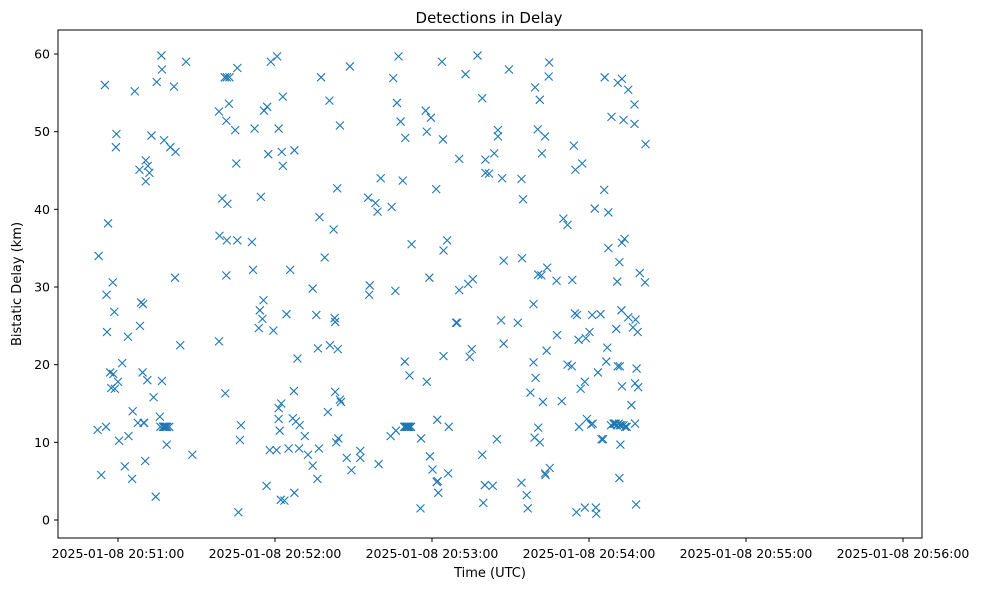 The image size is (988, 590). I want to click on y-tick-label: 50, so click(42, 131).